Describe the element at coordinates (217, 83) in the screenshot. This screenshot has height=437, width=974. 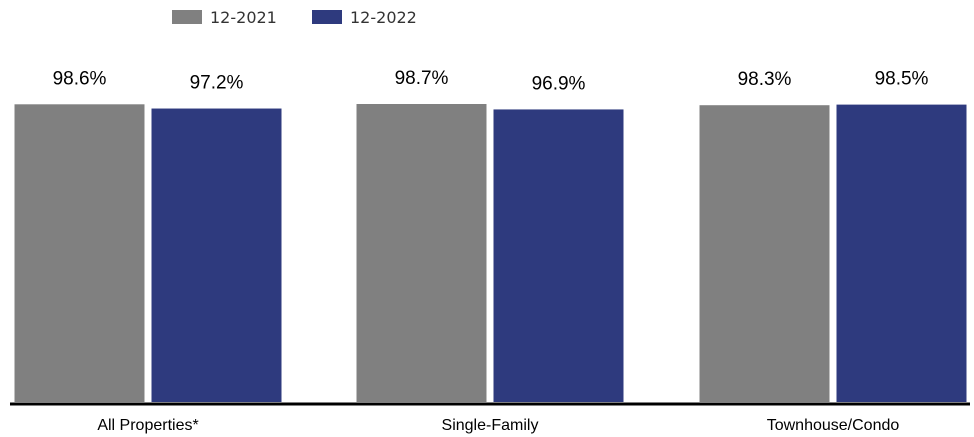
I see `data-label-2-1: 97.2%` at that location.